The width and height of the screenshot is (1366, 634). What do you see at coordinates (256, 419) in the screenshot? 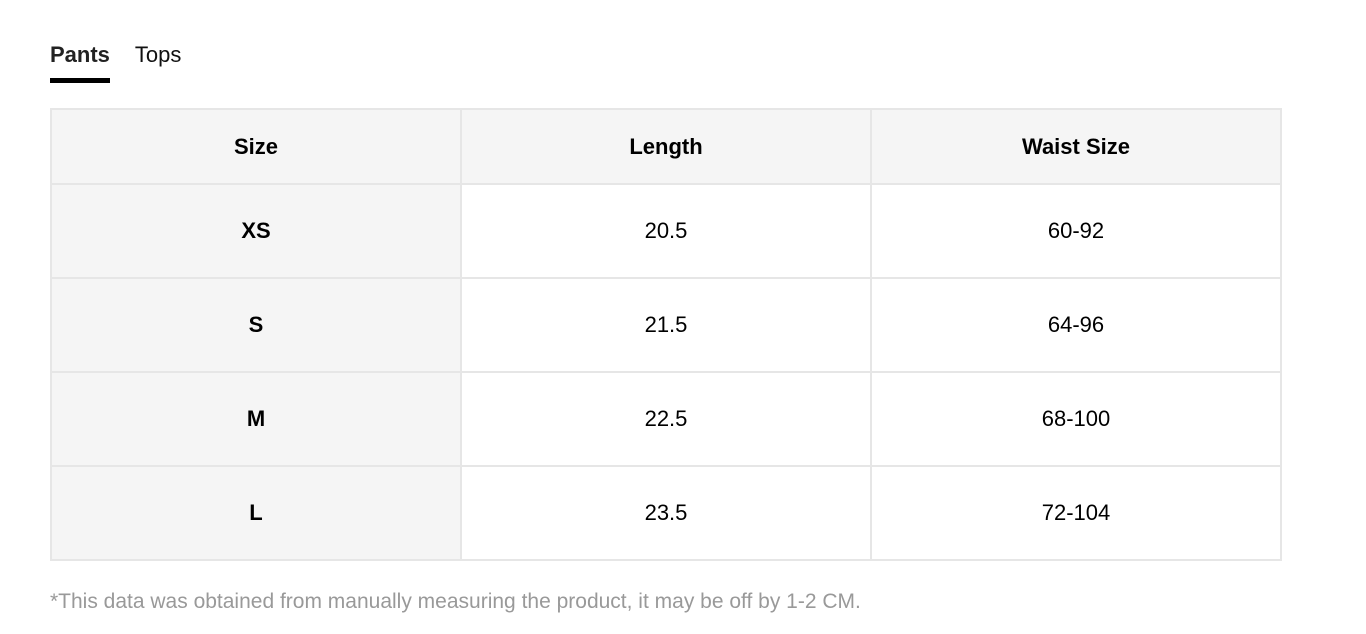
I see `cell-size: M` at bounding box center [256, 419].